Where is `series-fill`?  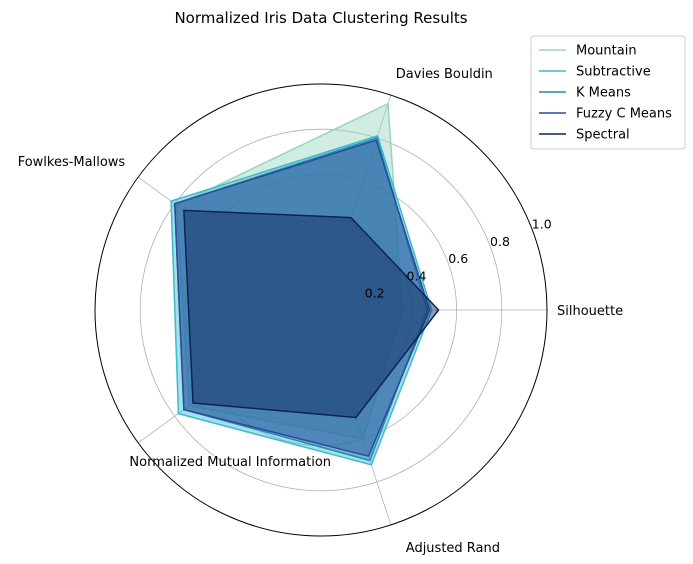 series-fill is located at coordinates (311, 314).